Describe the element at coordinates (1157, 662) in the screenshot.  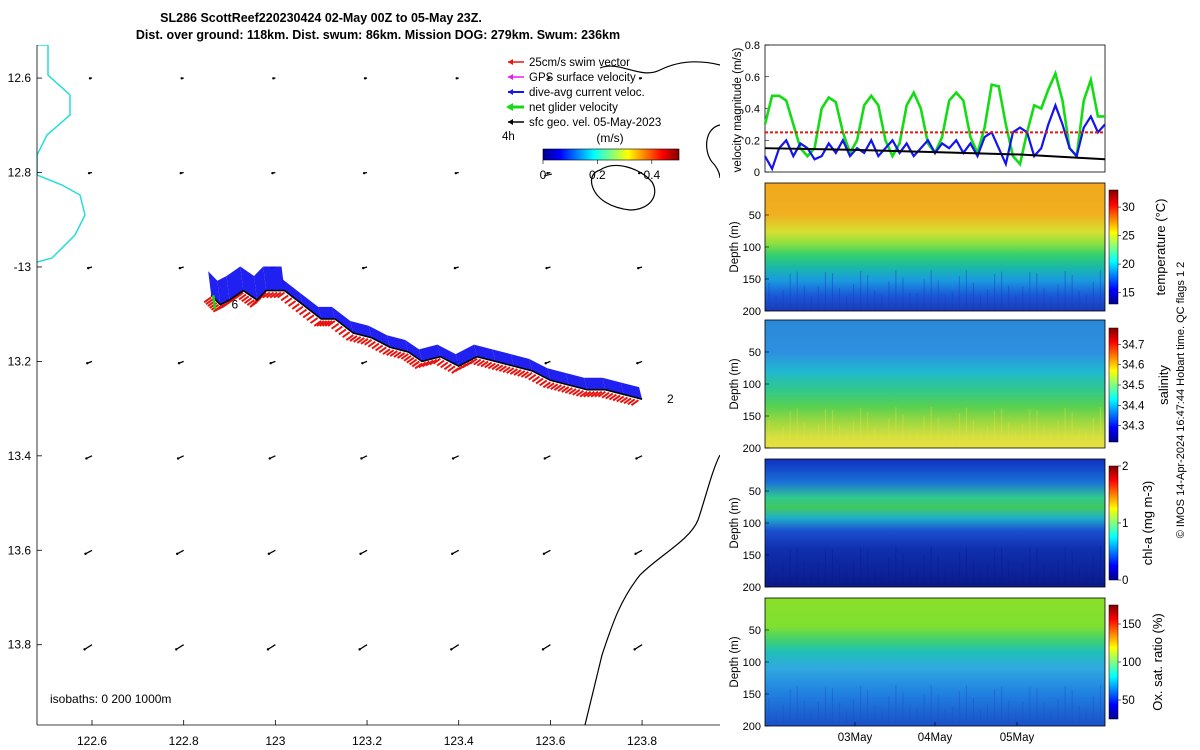
I see `oxygen-colorbar-label: Ox. sat. ratio (%)` at that location.